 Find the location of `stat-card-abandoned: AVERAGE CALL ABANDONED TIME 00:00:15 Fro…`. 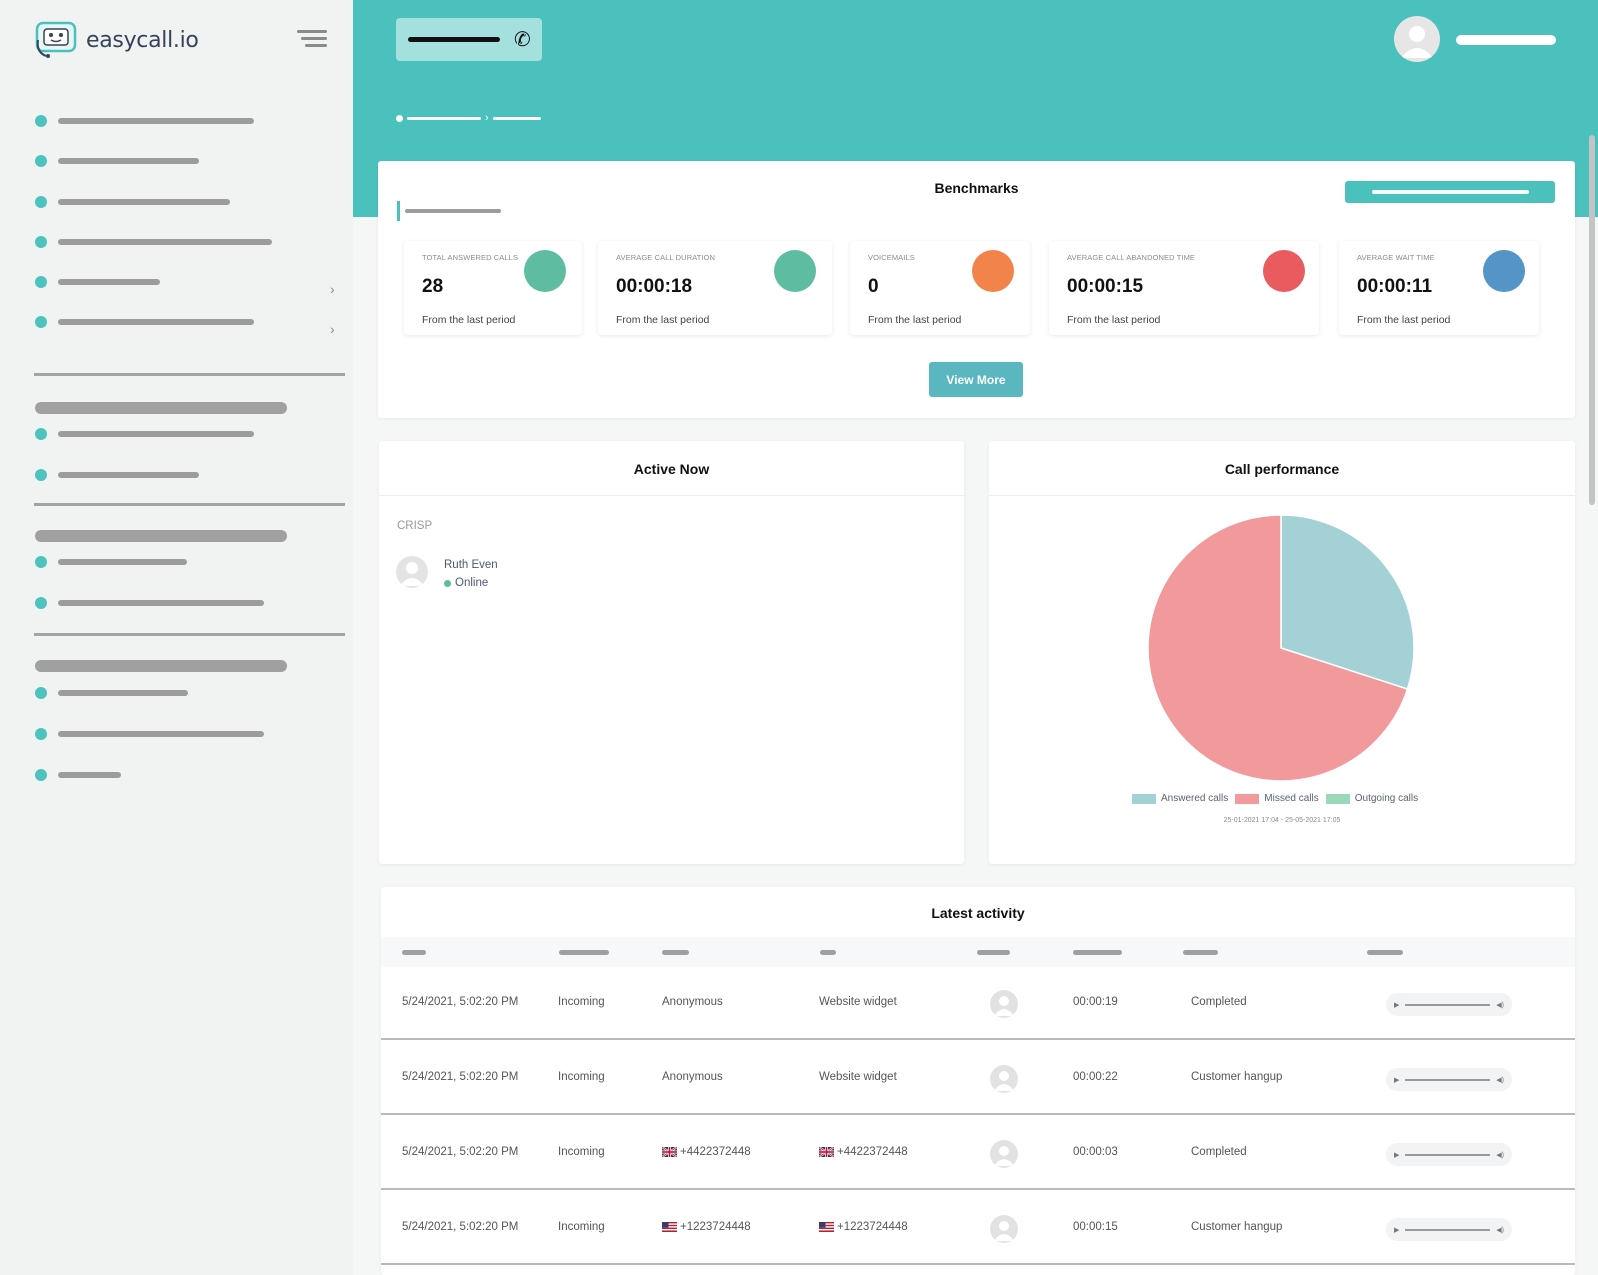

stat-card-abandoned: AVERAGE CALL ABANDONED TIME 00:00:15 Fro… is located at coordinates (1184, 288).